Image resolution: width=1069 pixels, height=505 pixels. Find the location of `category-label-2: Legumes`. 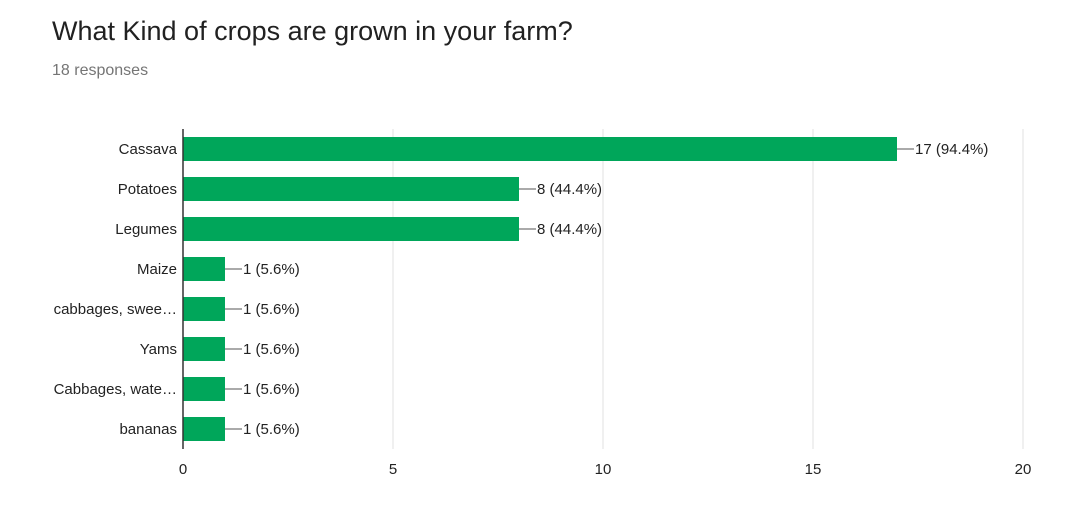

category-label-2: Legumes is located at coordinates (146, 229).